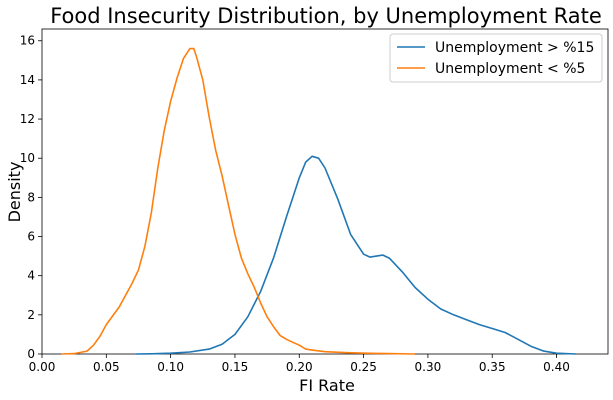  Describe the element at coordinates (299, 367) in the screenshot. I see `x-tick-label: 0.20` at that location.